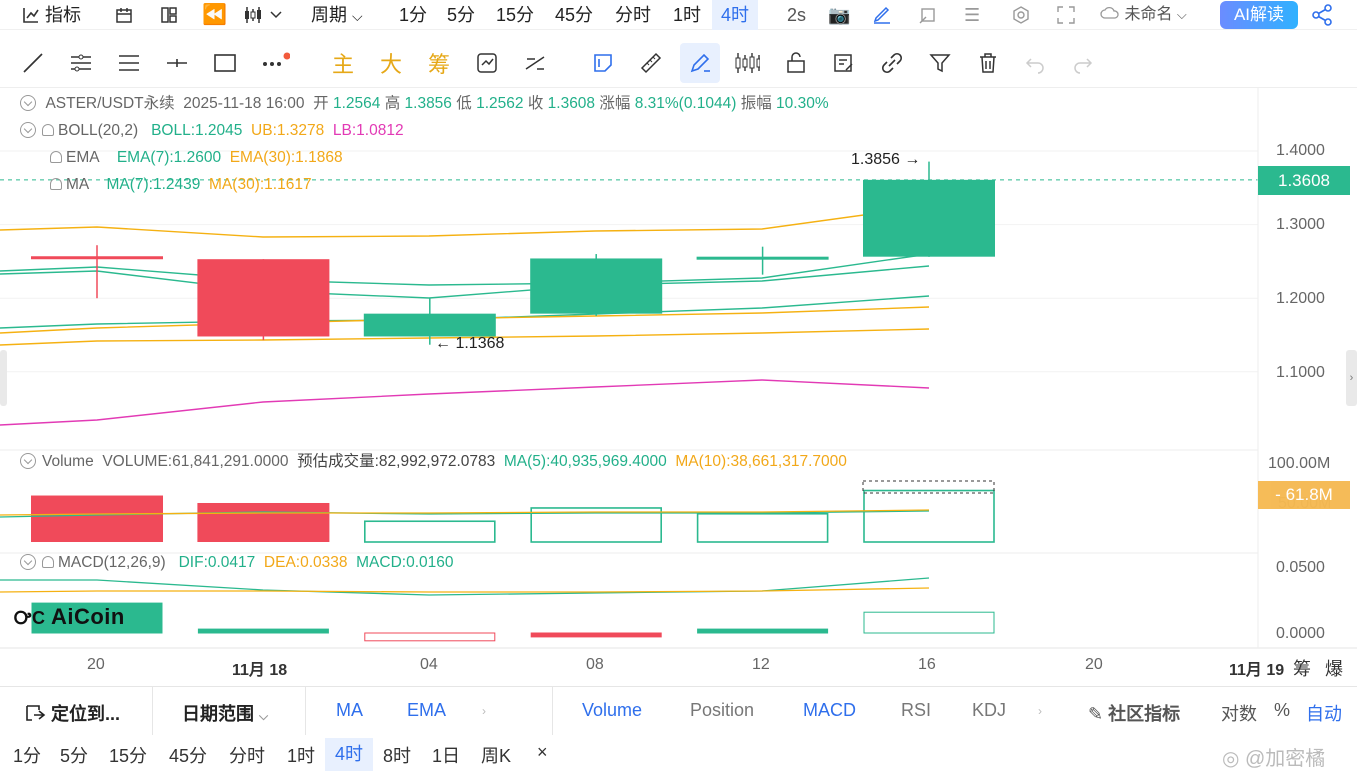 Image resolution: width=1357 pixels, height=771 pixels. What do you see at coordinates (461, 15) in the screenshot?
I see `interval-5m: 5分` at bounding box center [461, 15].